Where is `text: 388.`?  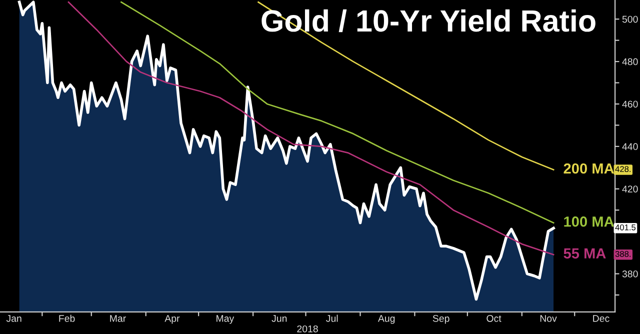 text: 388. is located at coordinates (622, 253).